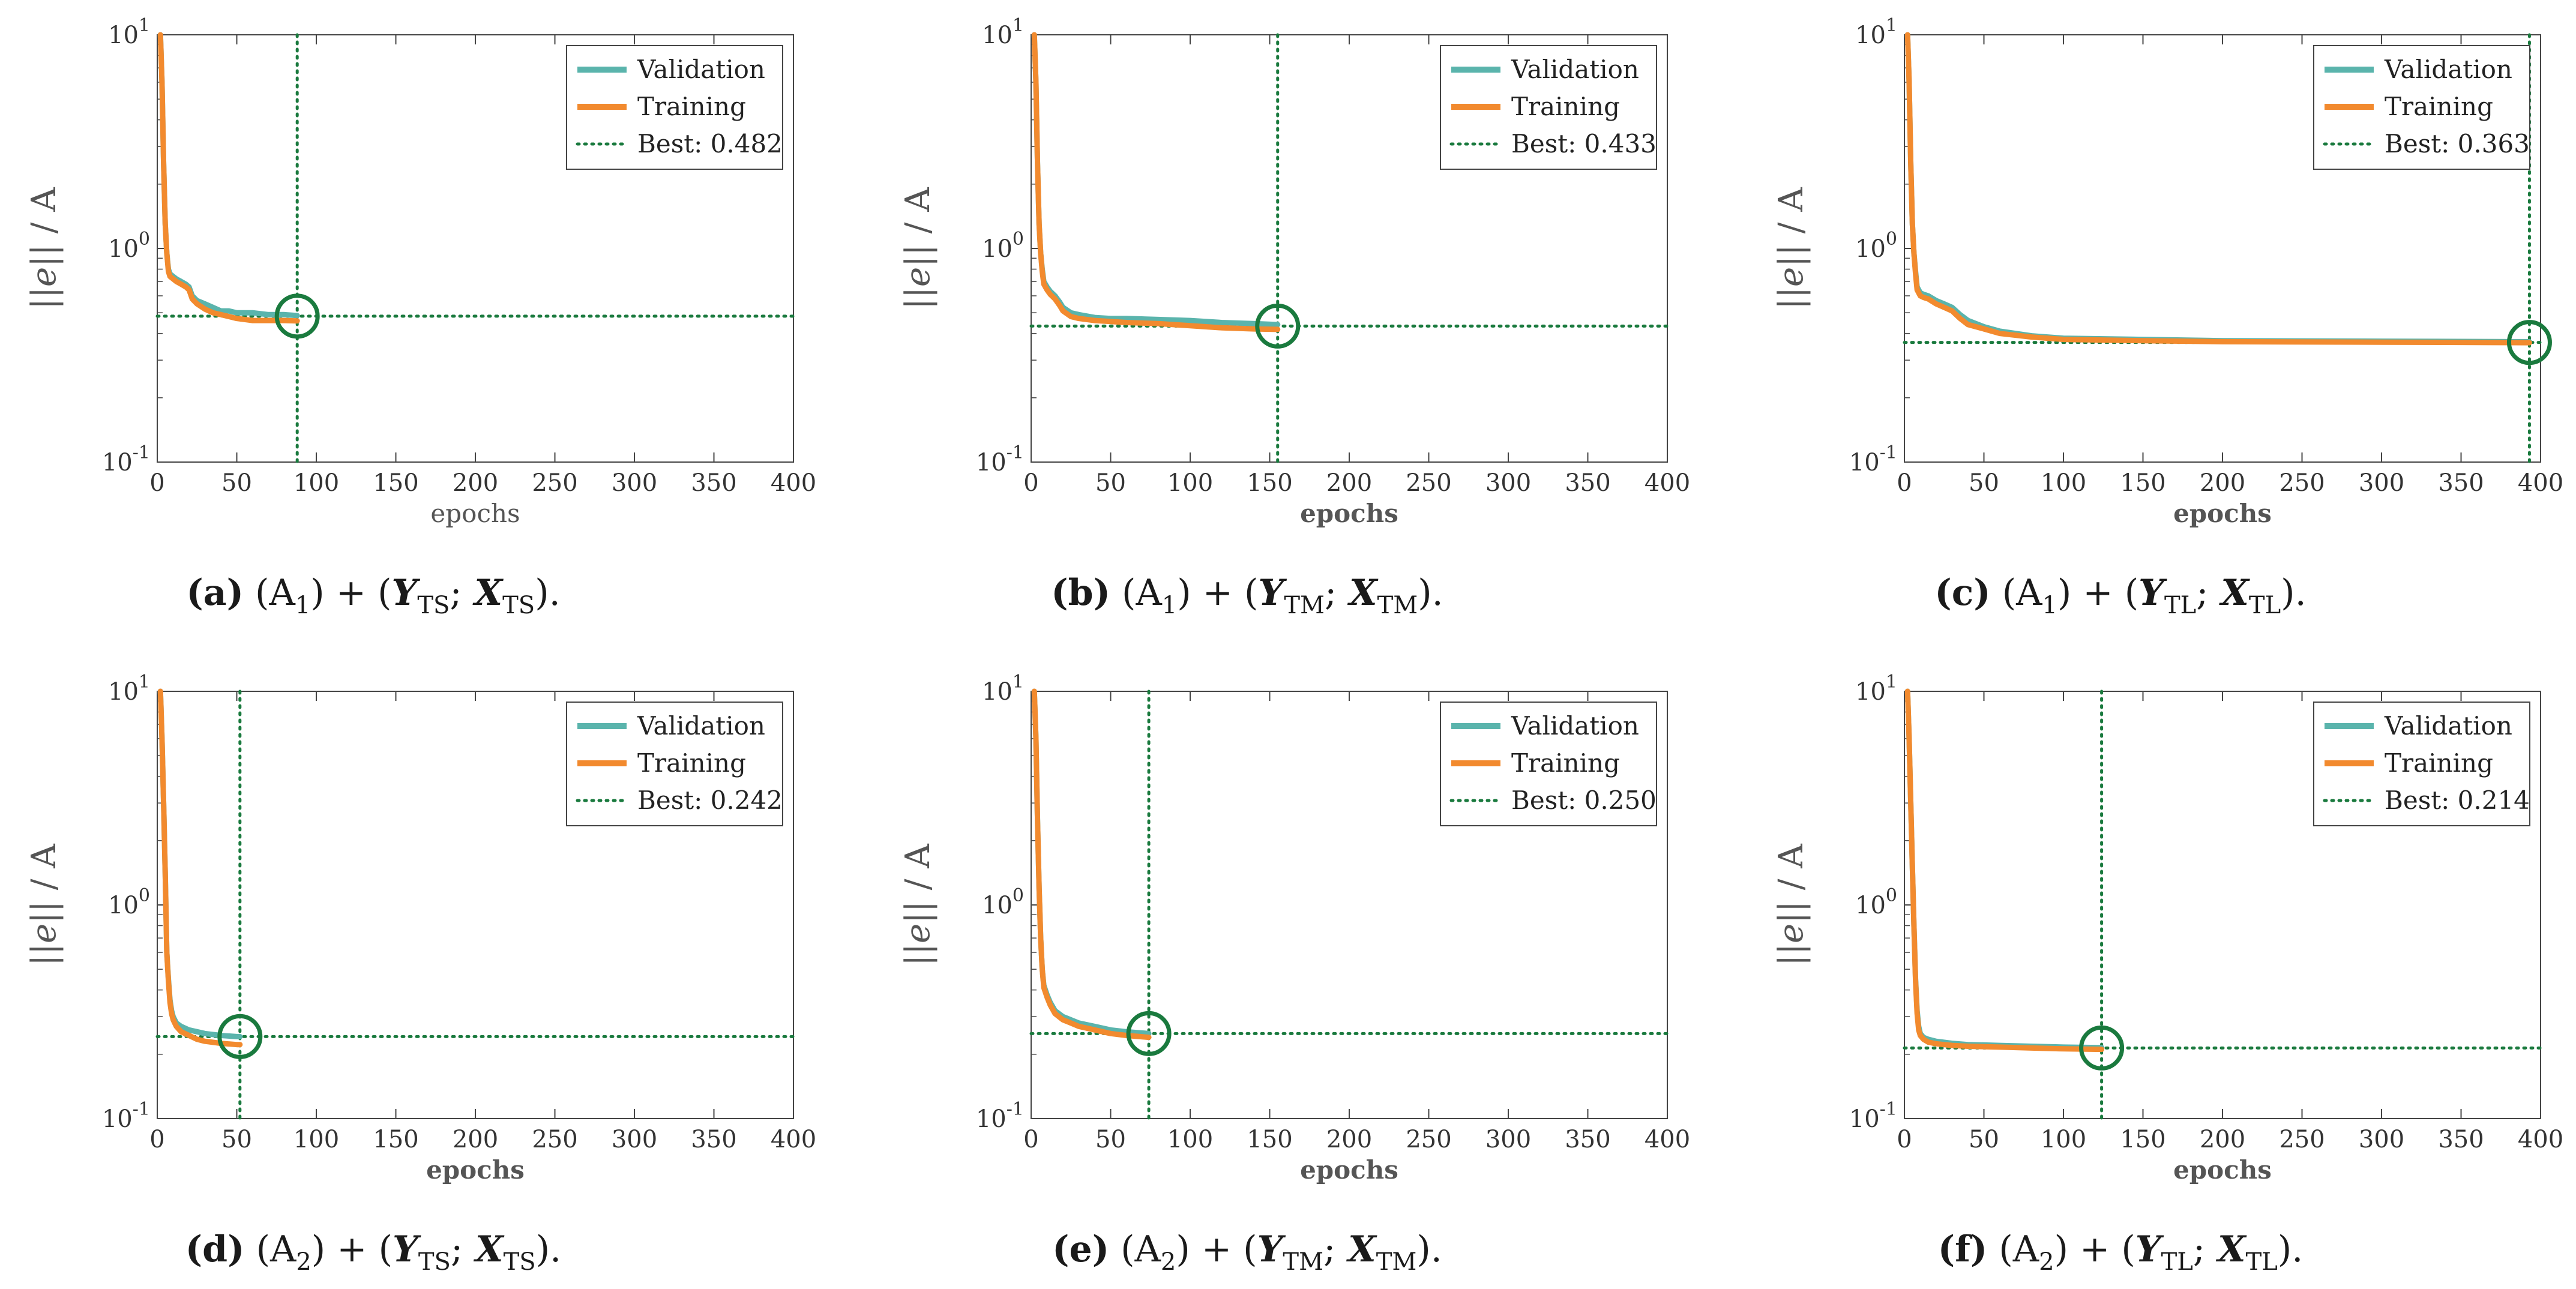 The height and width of the screenshot is (1289, 2576). I want to click on x-tick-label: 0, so click(1904, 1139).